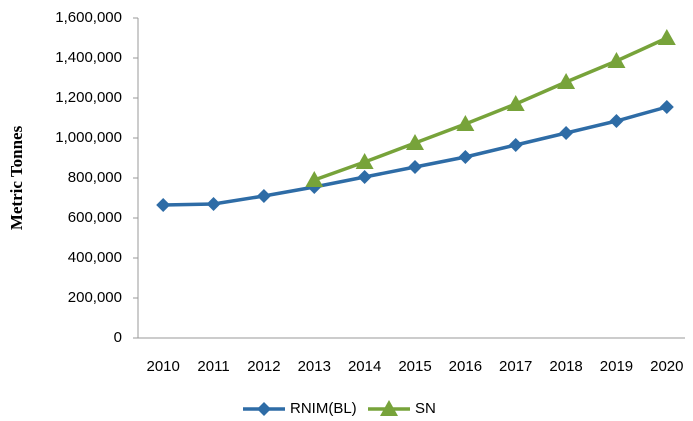 Image resolution: width=693 pixels, height=421 pixels. What do you see at coordinates (565, 366) in the screenshot?
I see `x-tick-label: 2018` at bounding box center [565, 366].